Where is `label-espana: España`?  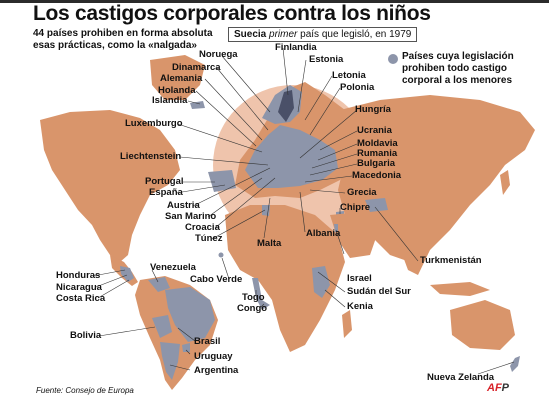
label-espana: España is located at coordinates (166, 192).